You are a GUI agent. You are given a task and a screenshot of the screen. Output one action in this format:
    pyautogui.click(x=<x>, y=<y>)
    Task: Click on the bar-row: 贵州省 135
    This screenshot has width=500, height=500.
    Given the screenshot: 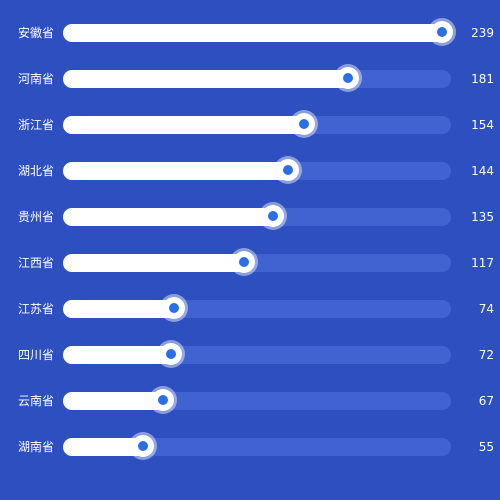 What is the action you would take?
    pyautogui.click(x=250, y=216)
    